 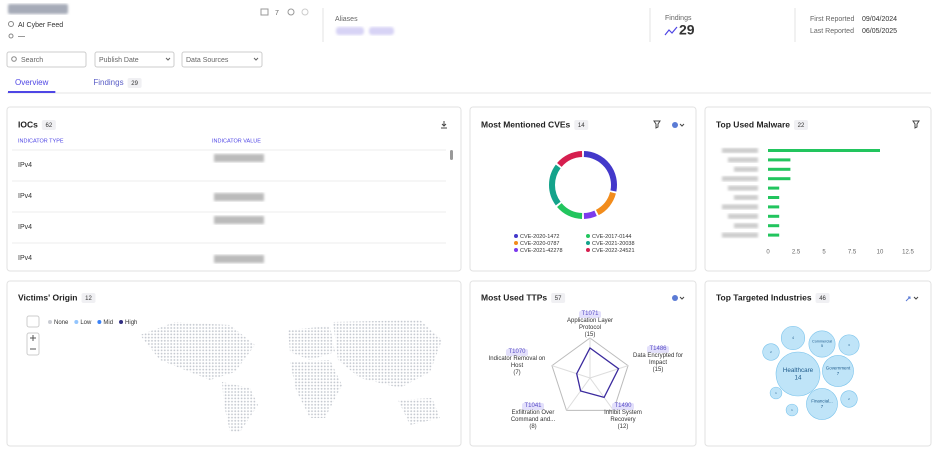 I want to click on axis-label: T1490 Inhibit System Recovery (12), so click(x=623, y=417).